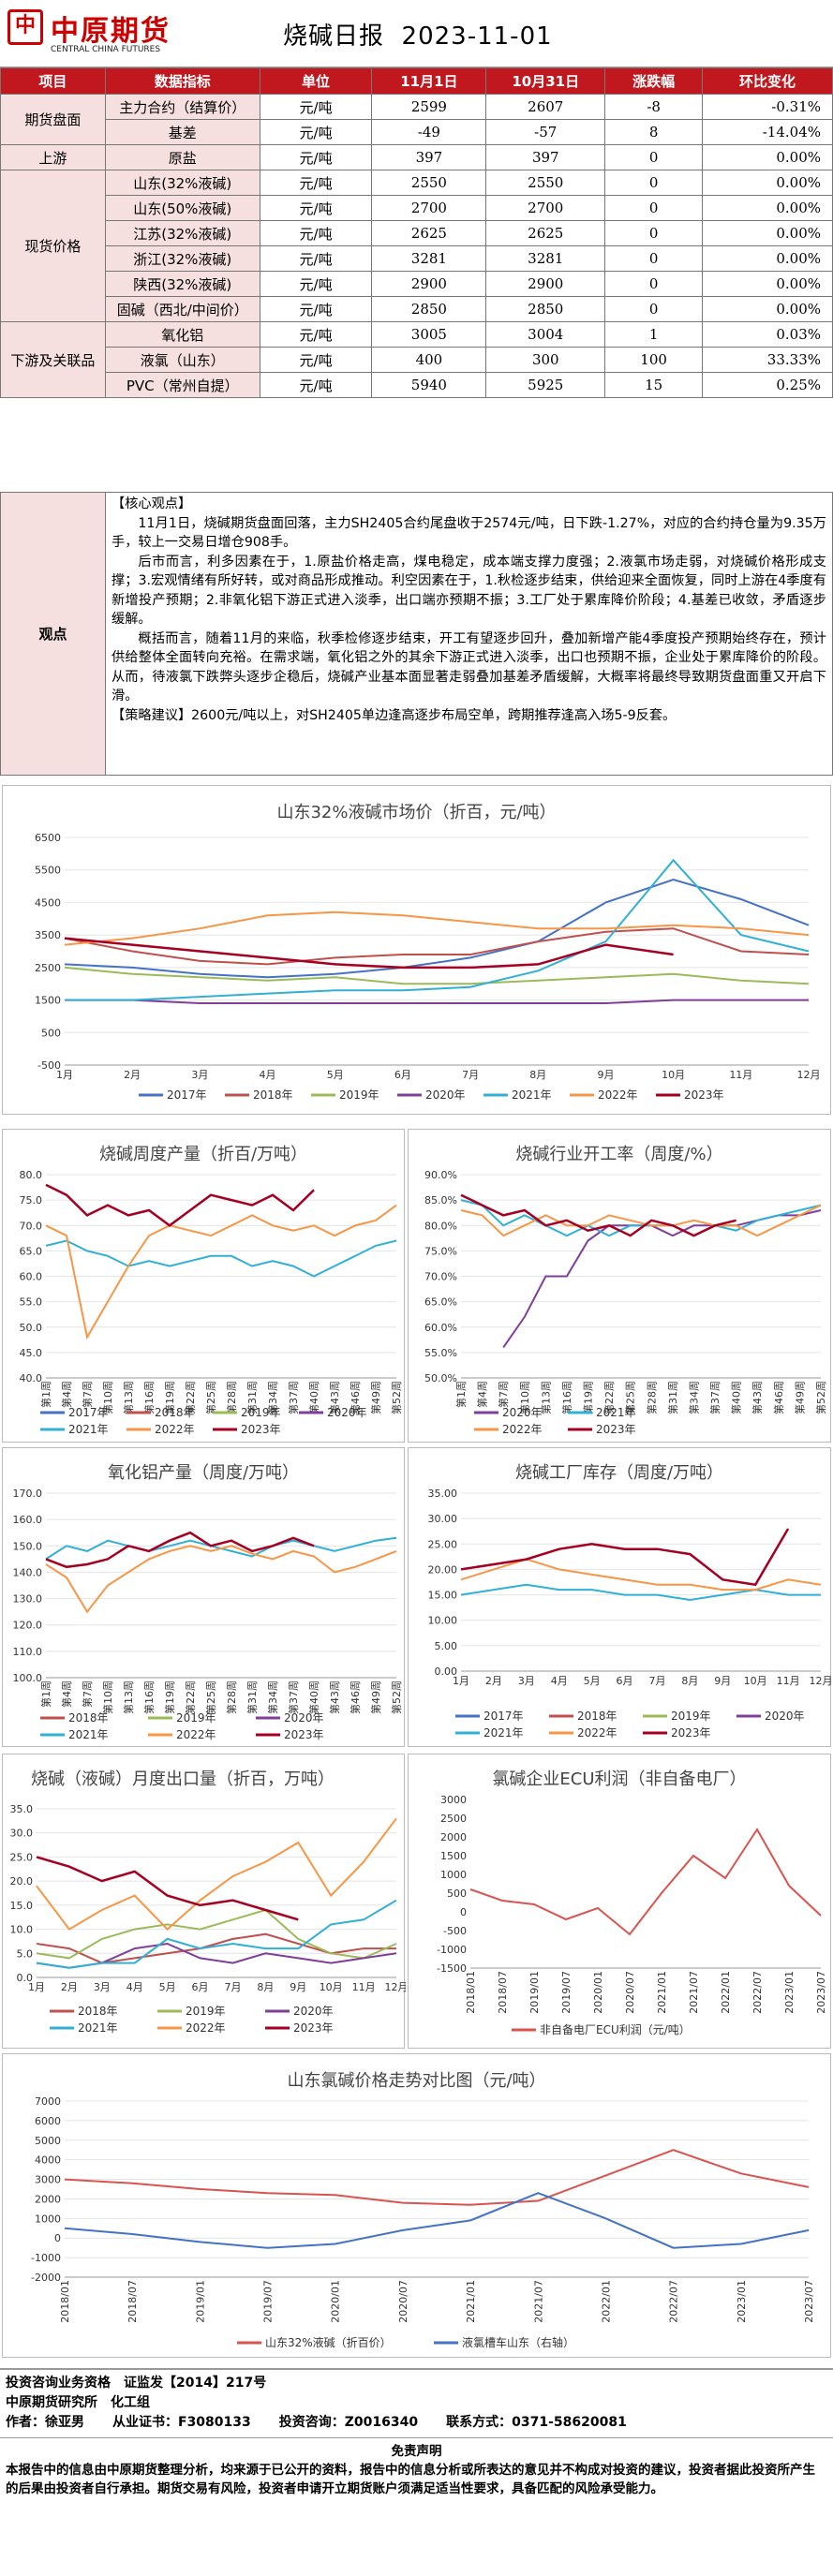 The height and width of the screenshot is (2576, 833). I want to click on series-line-2018年, so click(437, 946).